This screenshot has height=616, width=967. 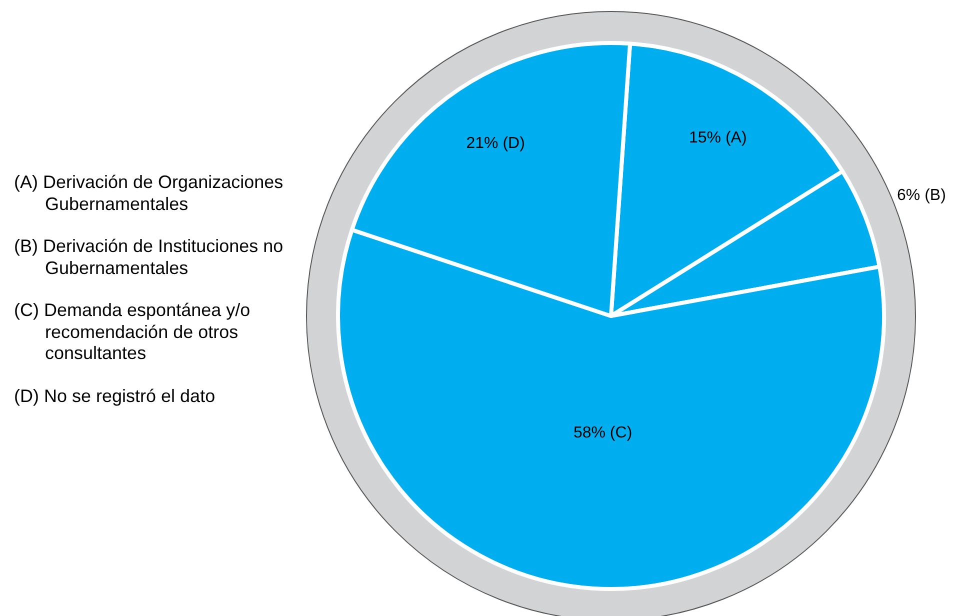 What do you see at coordinates (921, 195) in the screenshot?
I see `slice-label: 6% (B)` at bounding box center [921, 195].